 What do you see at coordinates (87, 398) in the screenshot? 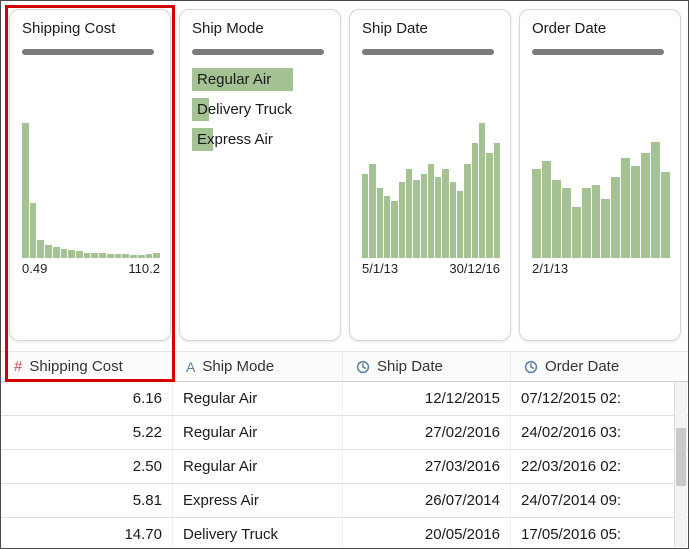
I see `table-cell: 6.16` at bounding box center [87, 398].